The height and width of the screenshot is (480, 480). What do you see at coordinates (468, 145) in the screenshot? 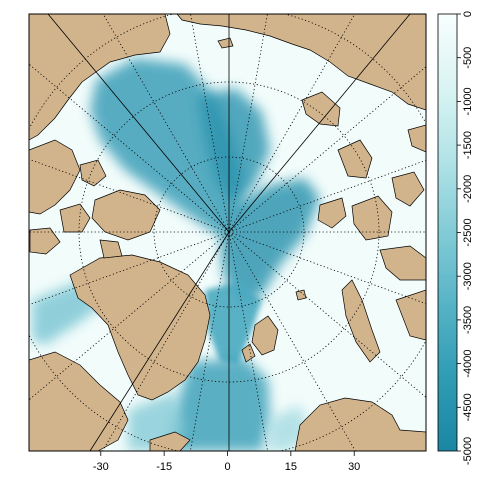
I see `colorbar-tick-label: -1500` at bounding box center [468, 145].